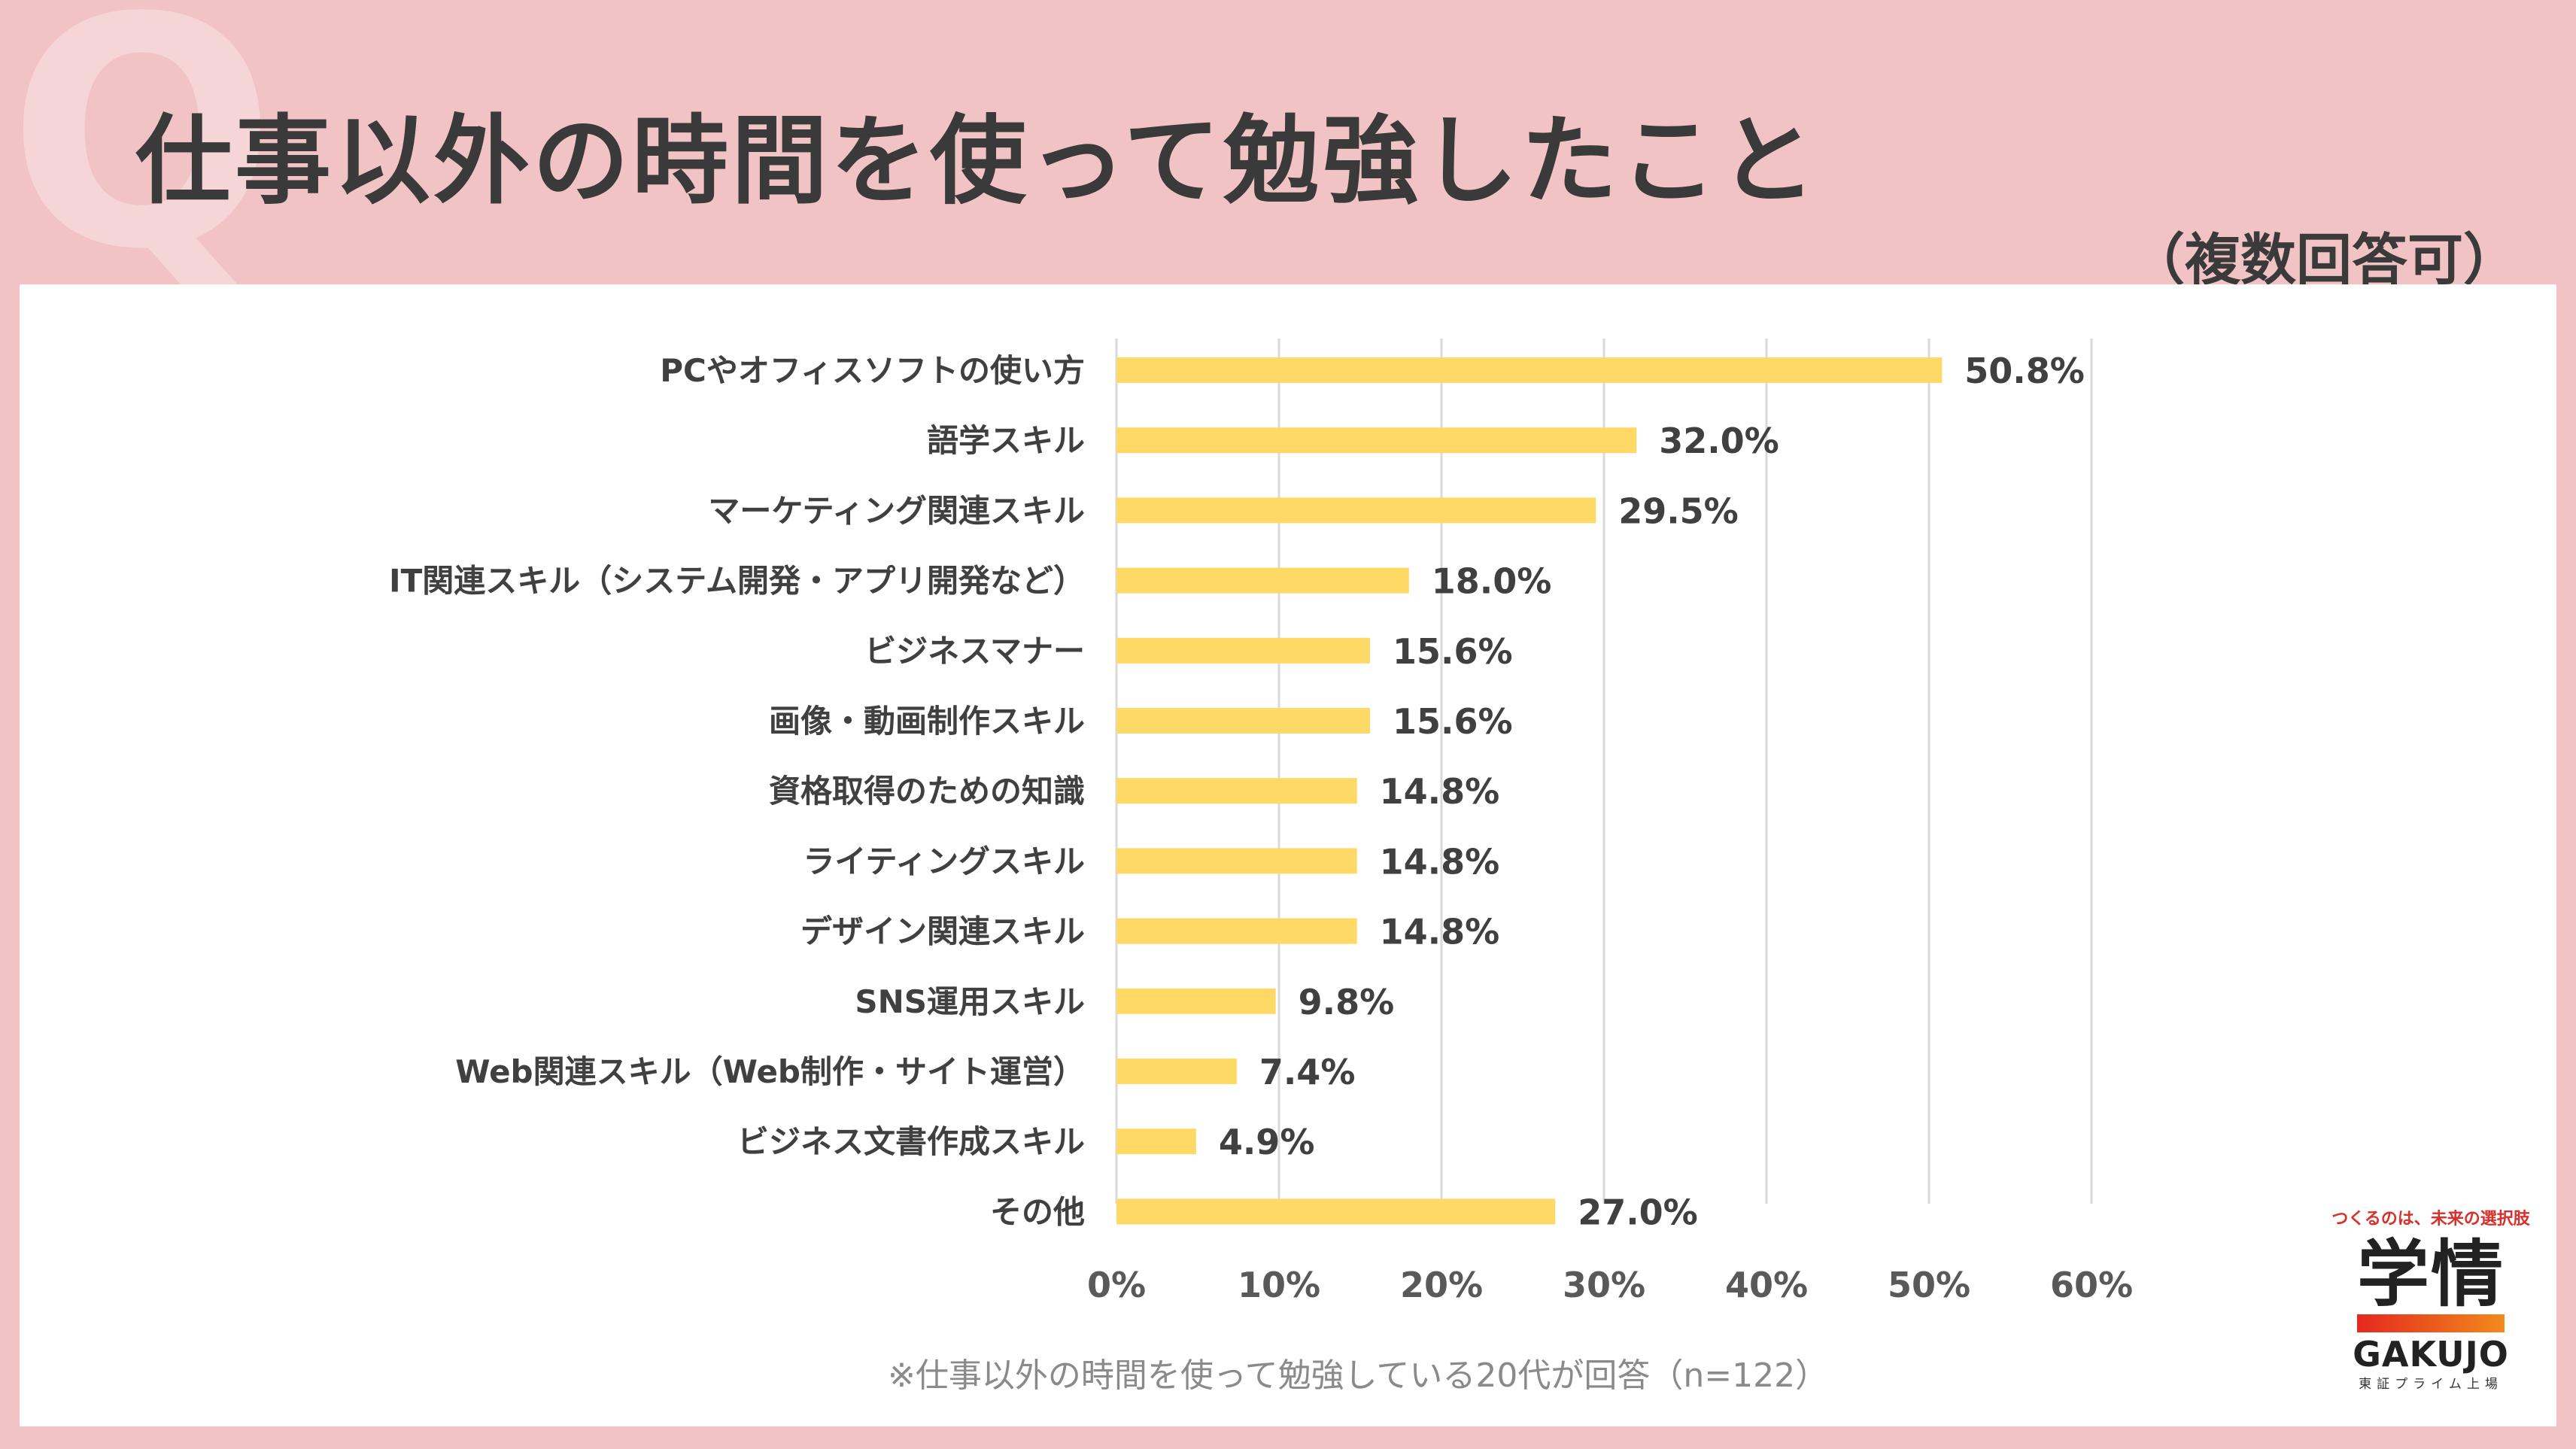 The width and height of the screenshot is (2576, 1449). Describe the element at coordinates (737, 581) in the screenshot. I see `category-label-3: IT関連スキル（システム開発・アプリ開発など）` at that location.